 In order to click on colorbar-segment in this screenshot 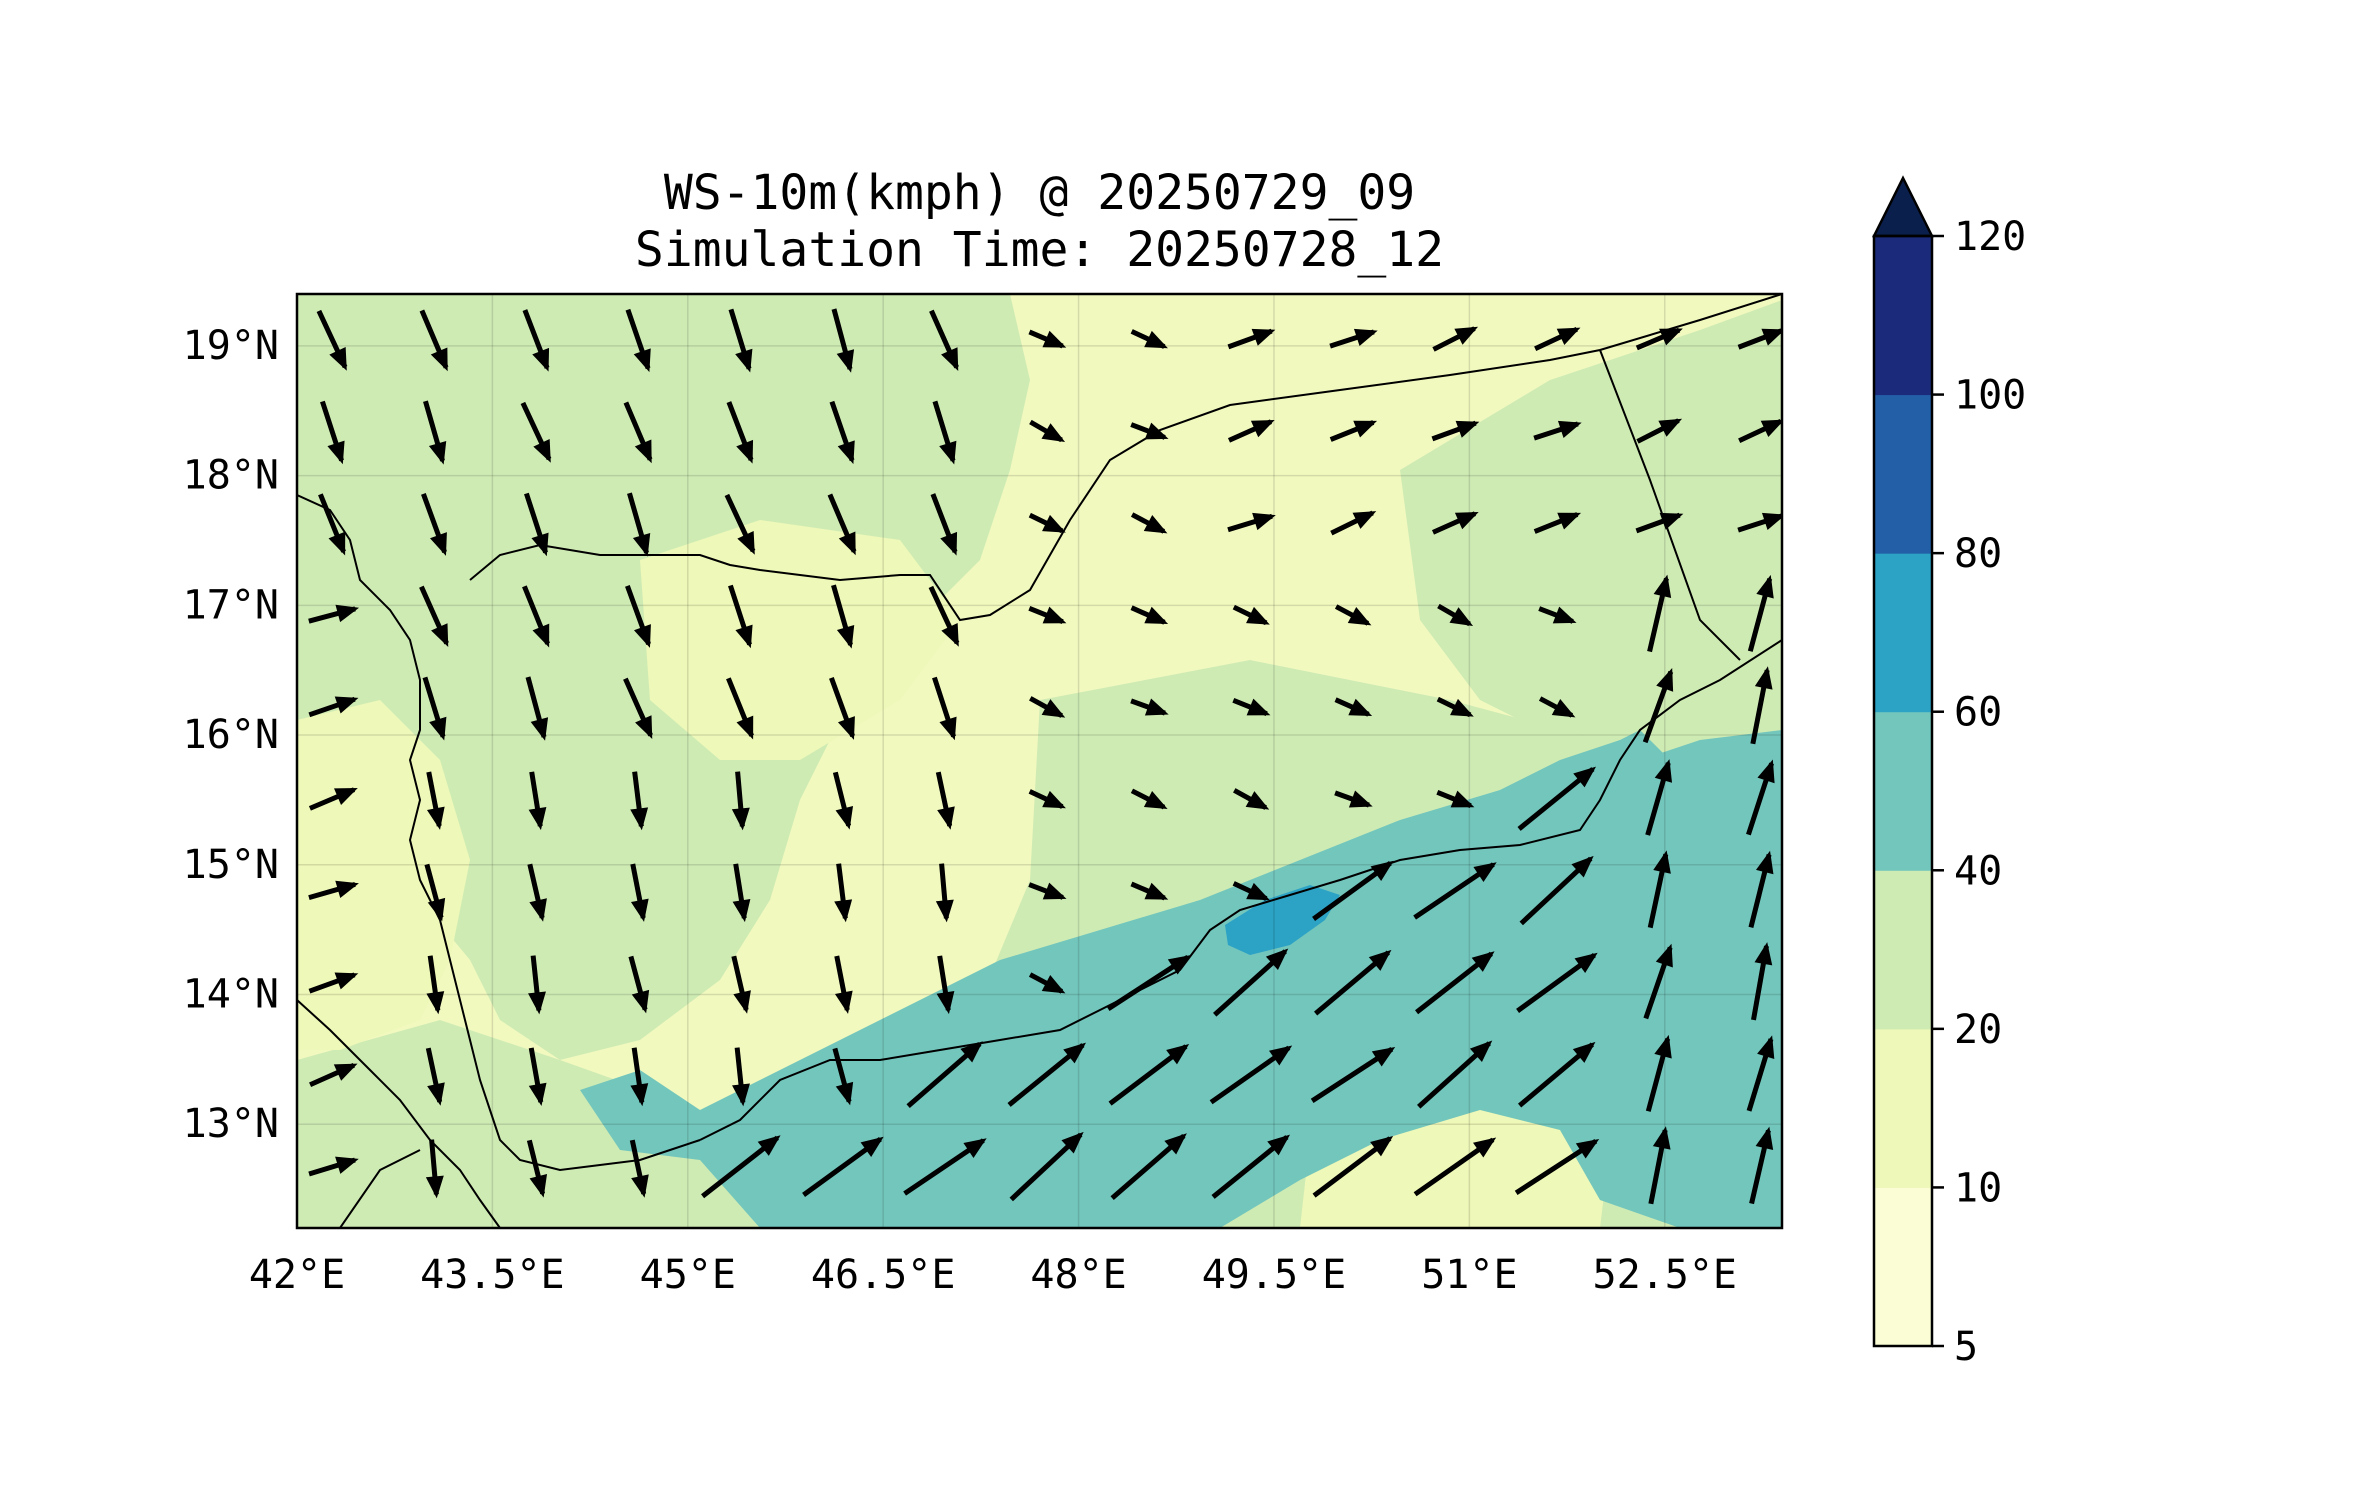, I will do `click(1903, 316)`.